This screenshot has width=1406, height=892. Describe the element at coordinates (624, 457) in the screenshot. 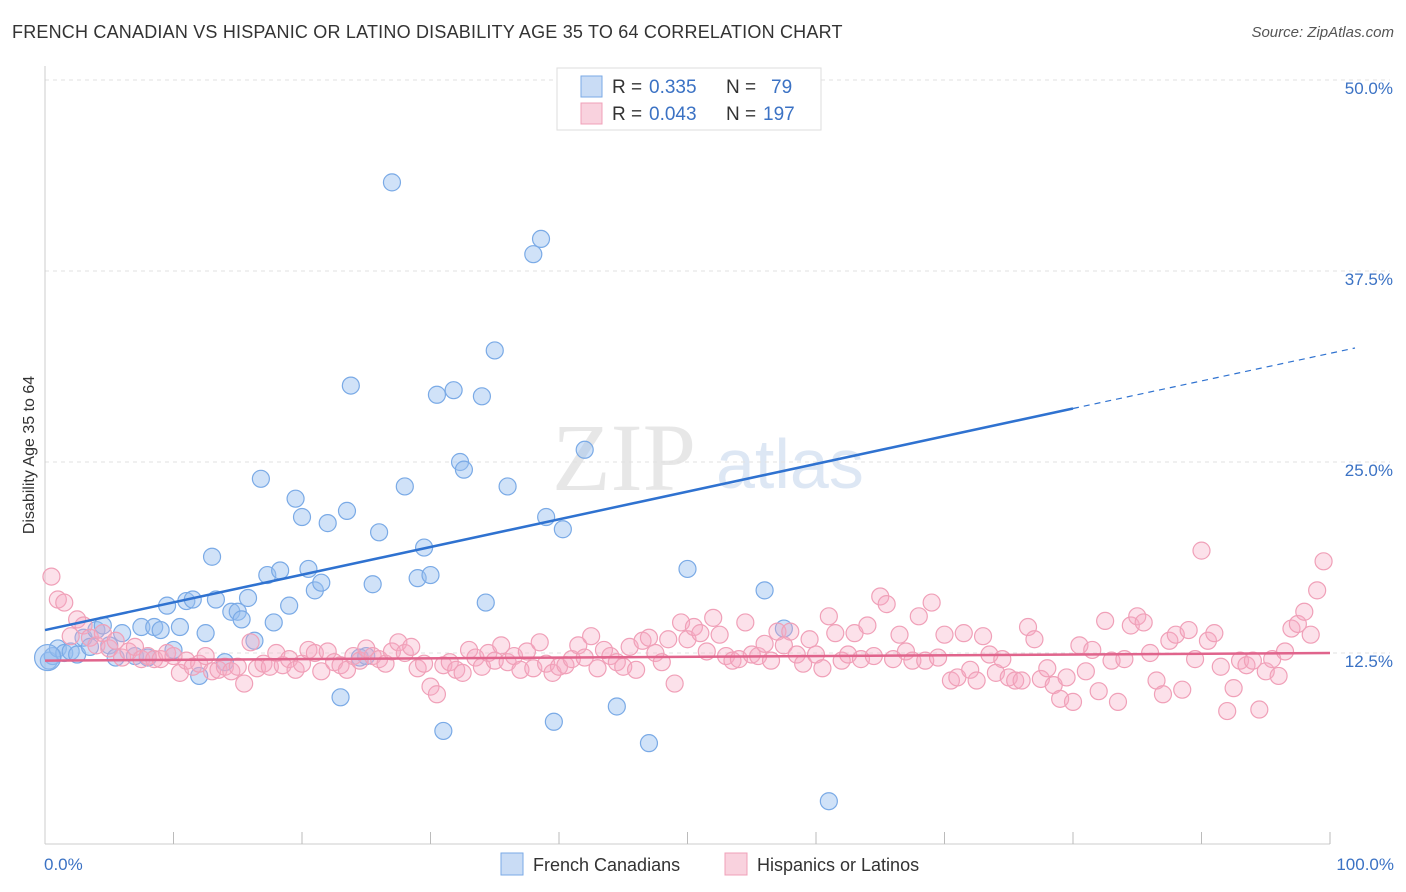

I see `watermark-text-zip: ZIP` at that location.